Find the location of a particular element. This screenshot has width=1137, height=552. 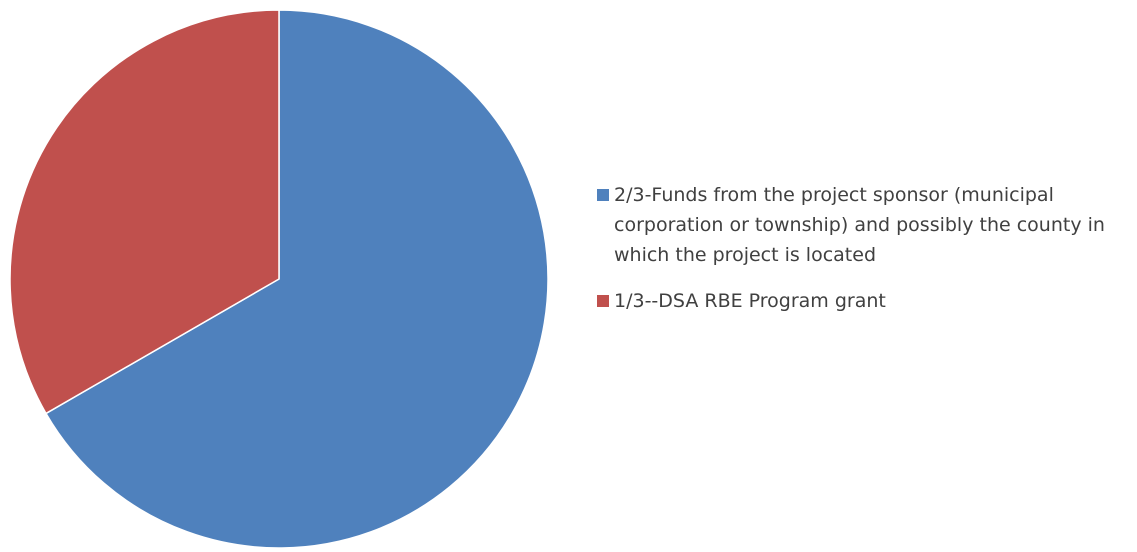

legend-swatch-sponsor-funds is located at coordinates (603, 195).